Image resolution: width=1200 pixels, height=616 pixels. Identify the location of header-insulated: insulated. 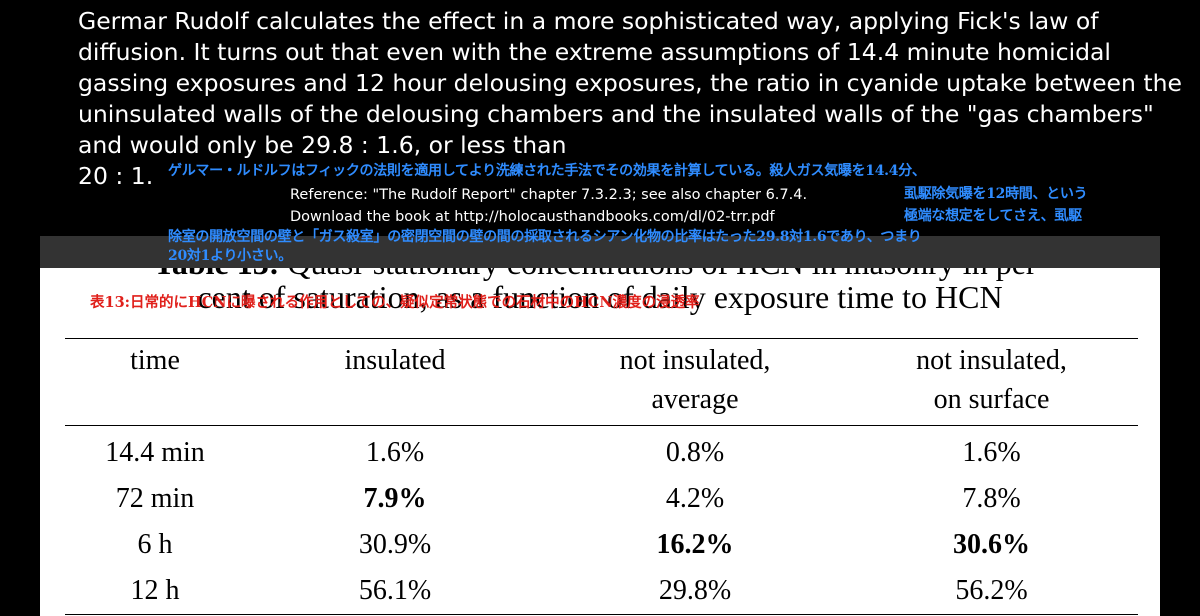
(395, 382).